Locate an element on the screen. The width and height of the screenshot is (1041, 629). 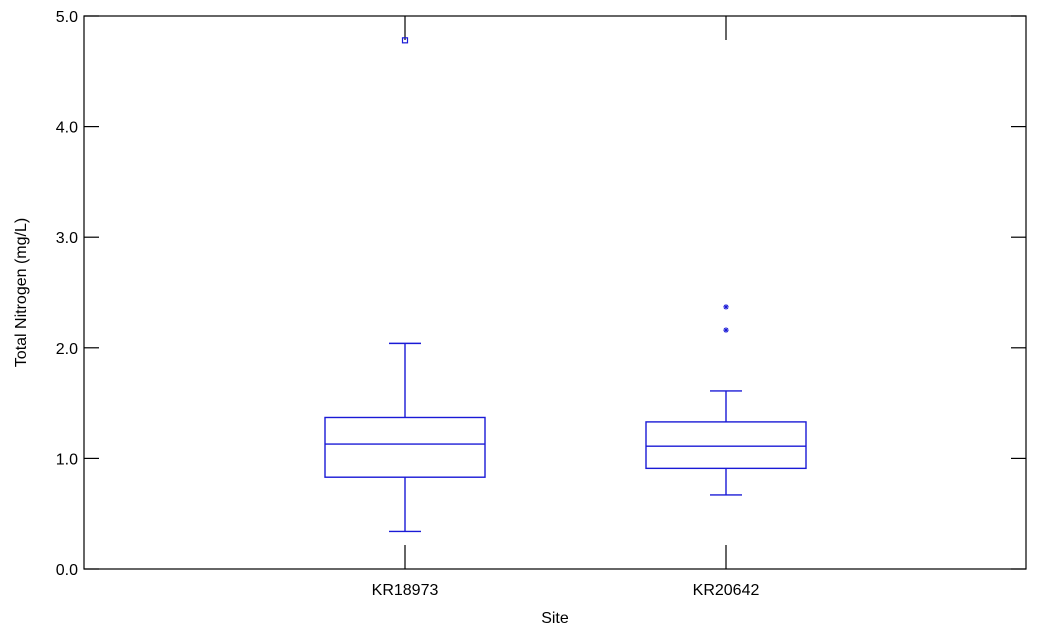
y-tick-label: 2.0 is located at coordinates (67, 349).